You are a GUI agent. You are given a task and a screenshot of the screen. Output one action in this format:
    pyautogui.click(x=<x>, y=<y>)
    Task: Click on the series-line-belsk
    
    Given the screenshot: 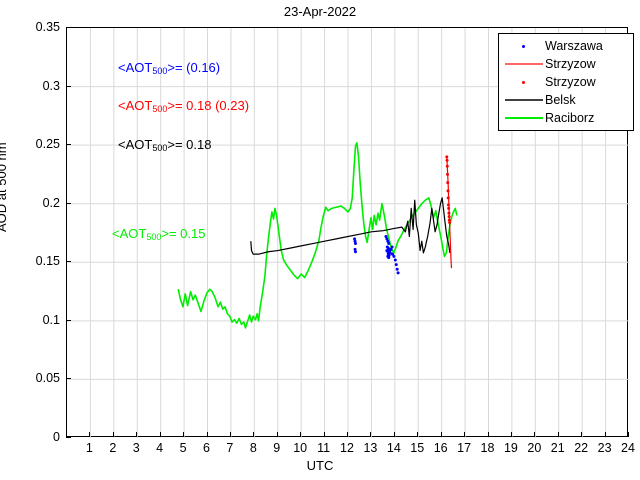 What is the action you would take?
    pyautogui.click(x=350, y=226)
    